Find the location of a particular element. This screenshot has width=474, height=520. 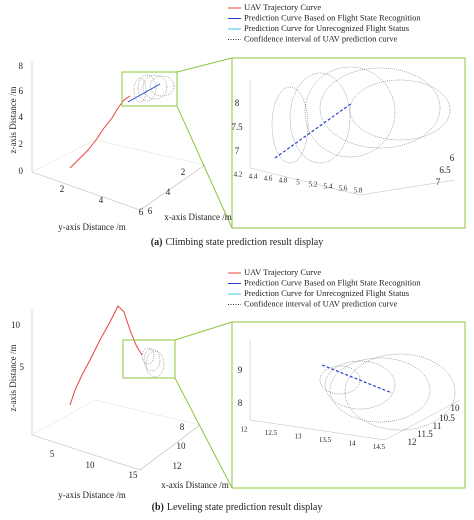

inset-x-tick: 4.6 is located at coordinates (268, 179).